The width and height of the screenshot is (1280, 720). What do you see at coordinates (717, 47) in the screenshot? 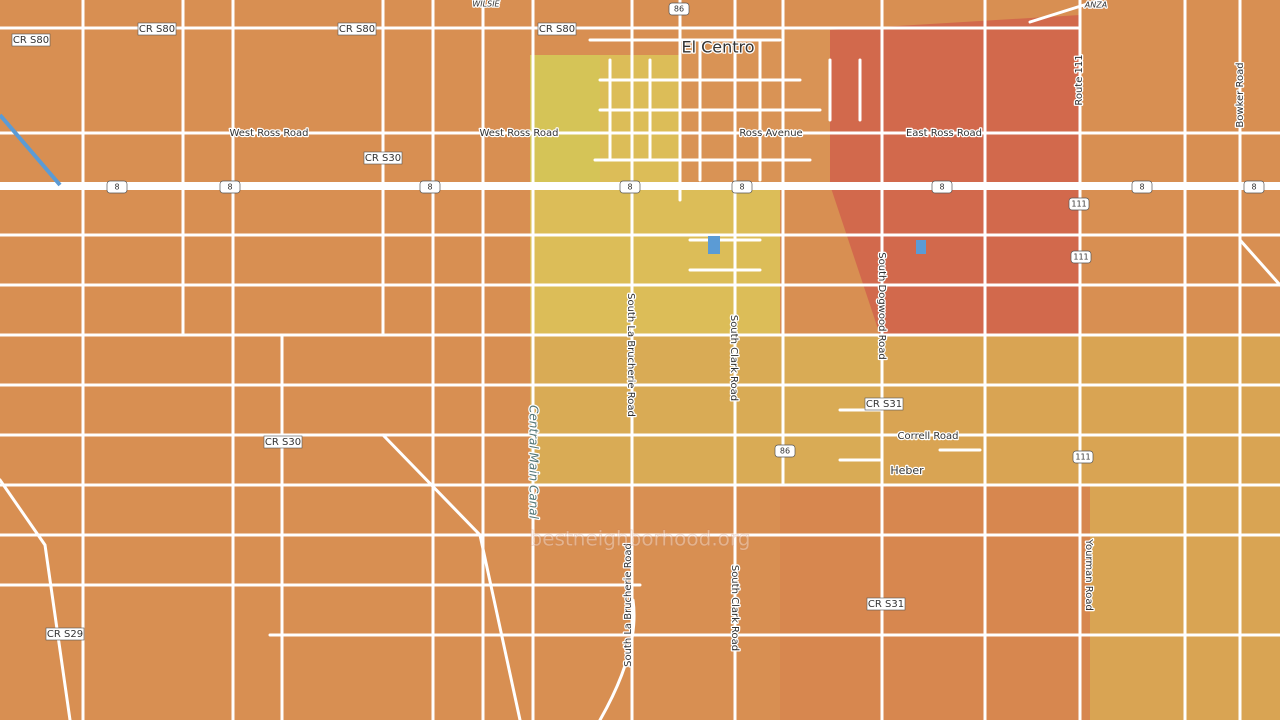
I see `place-label: El Centro` at bounding box center [717, 47].